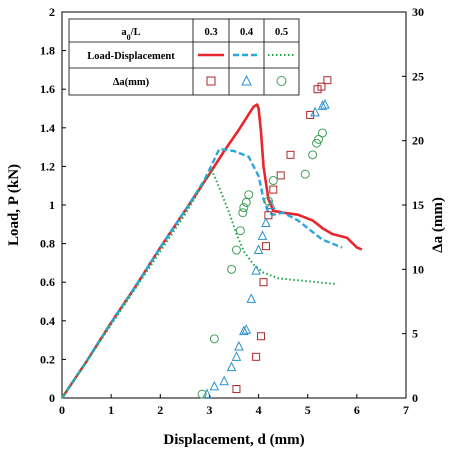  I want to click on x-tick-label: 0, so click(62, 410).